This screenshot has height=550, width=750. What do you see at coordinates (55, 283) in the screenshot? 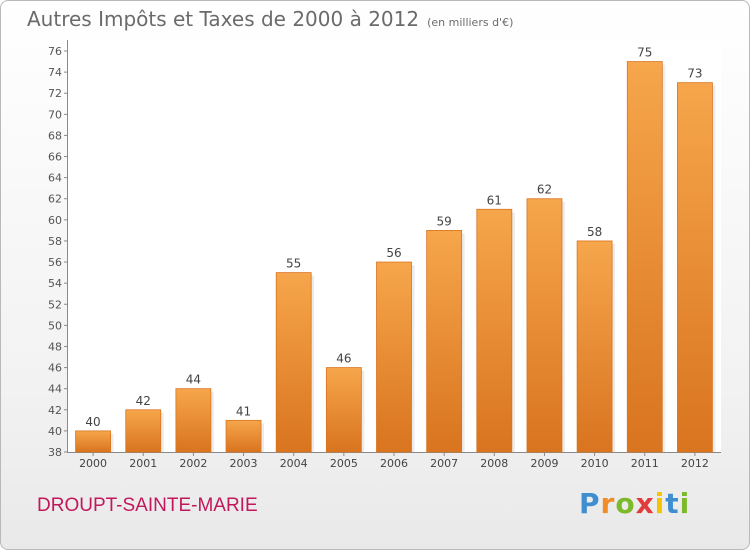
I see `y-tick-label: 54` at bounding box center [55, 283].